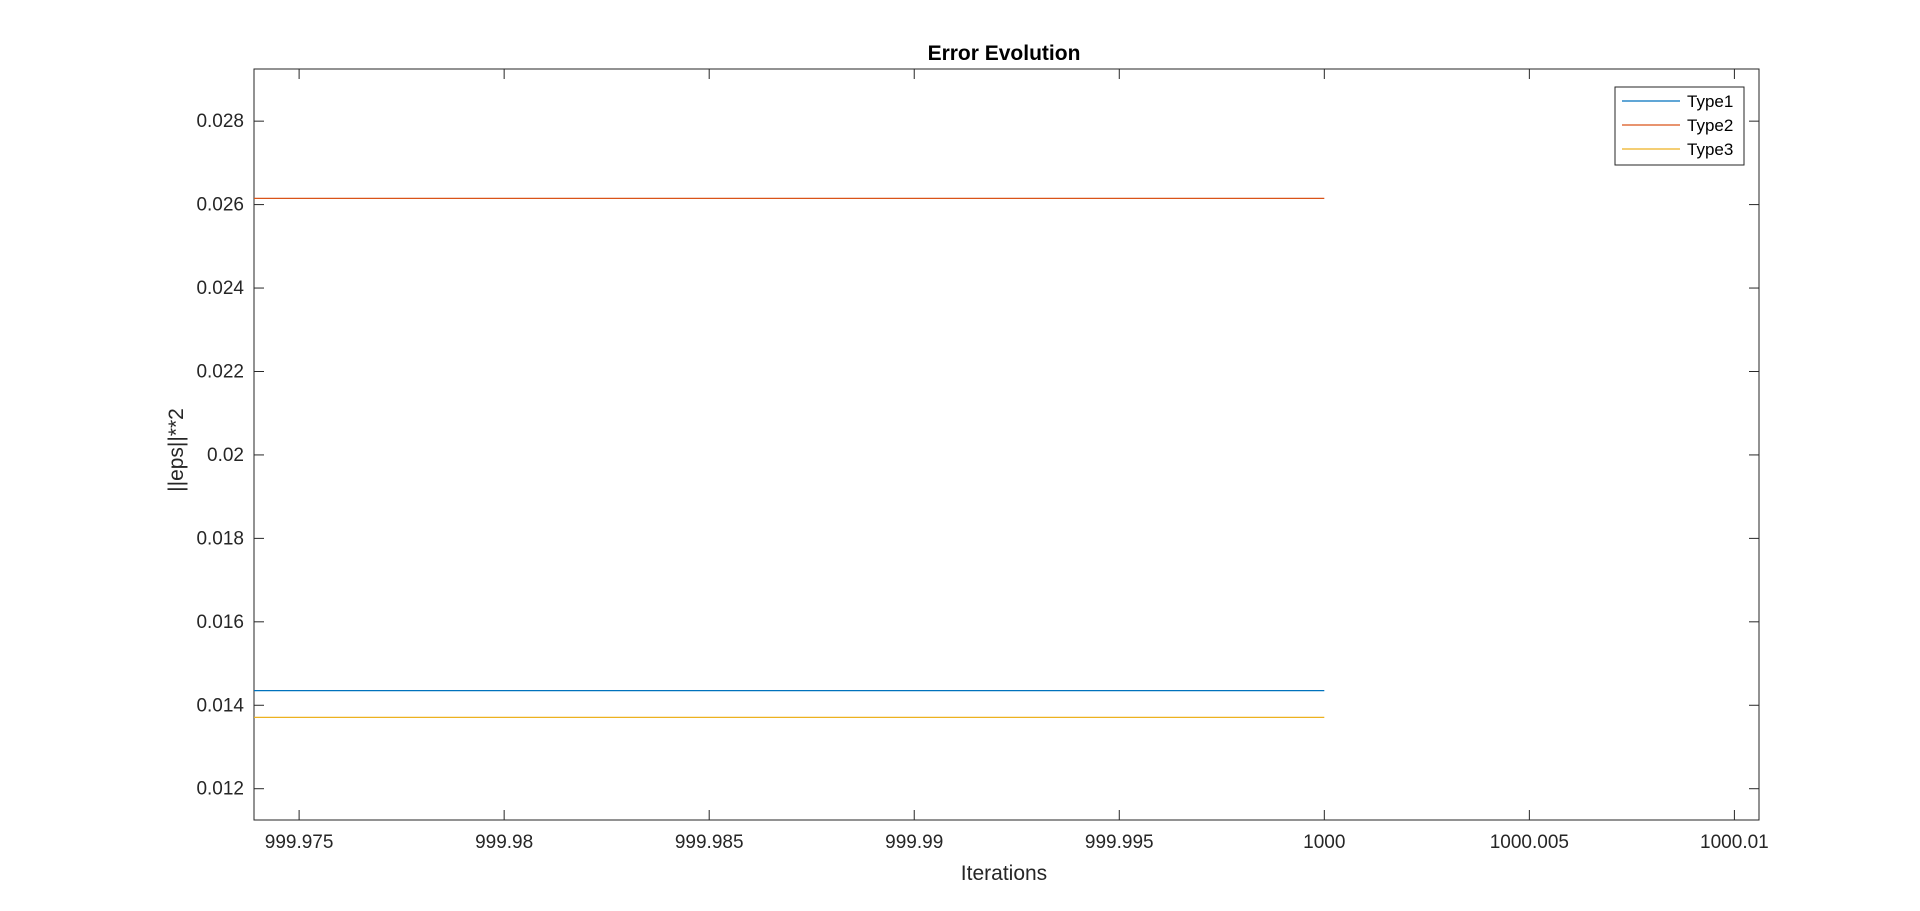 This screenshot has height=911, width=1920. Describe the element at coordinates (1004, 53) in the screenshot. I see `chart-title: Error Evolution` at that location.